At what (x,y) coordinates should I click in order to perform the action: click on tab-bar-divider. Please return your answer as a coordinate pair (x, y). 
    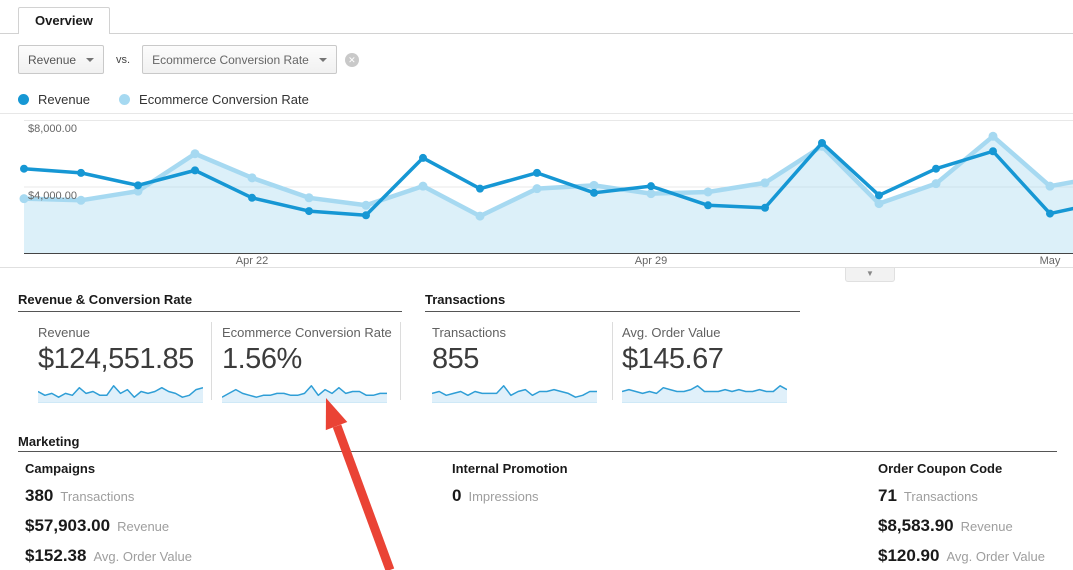
    Looking at the image, I should click on (536, 33).